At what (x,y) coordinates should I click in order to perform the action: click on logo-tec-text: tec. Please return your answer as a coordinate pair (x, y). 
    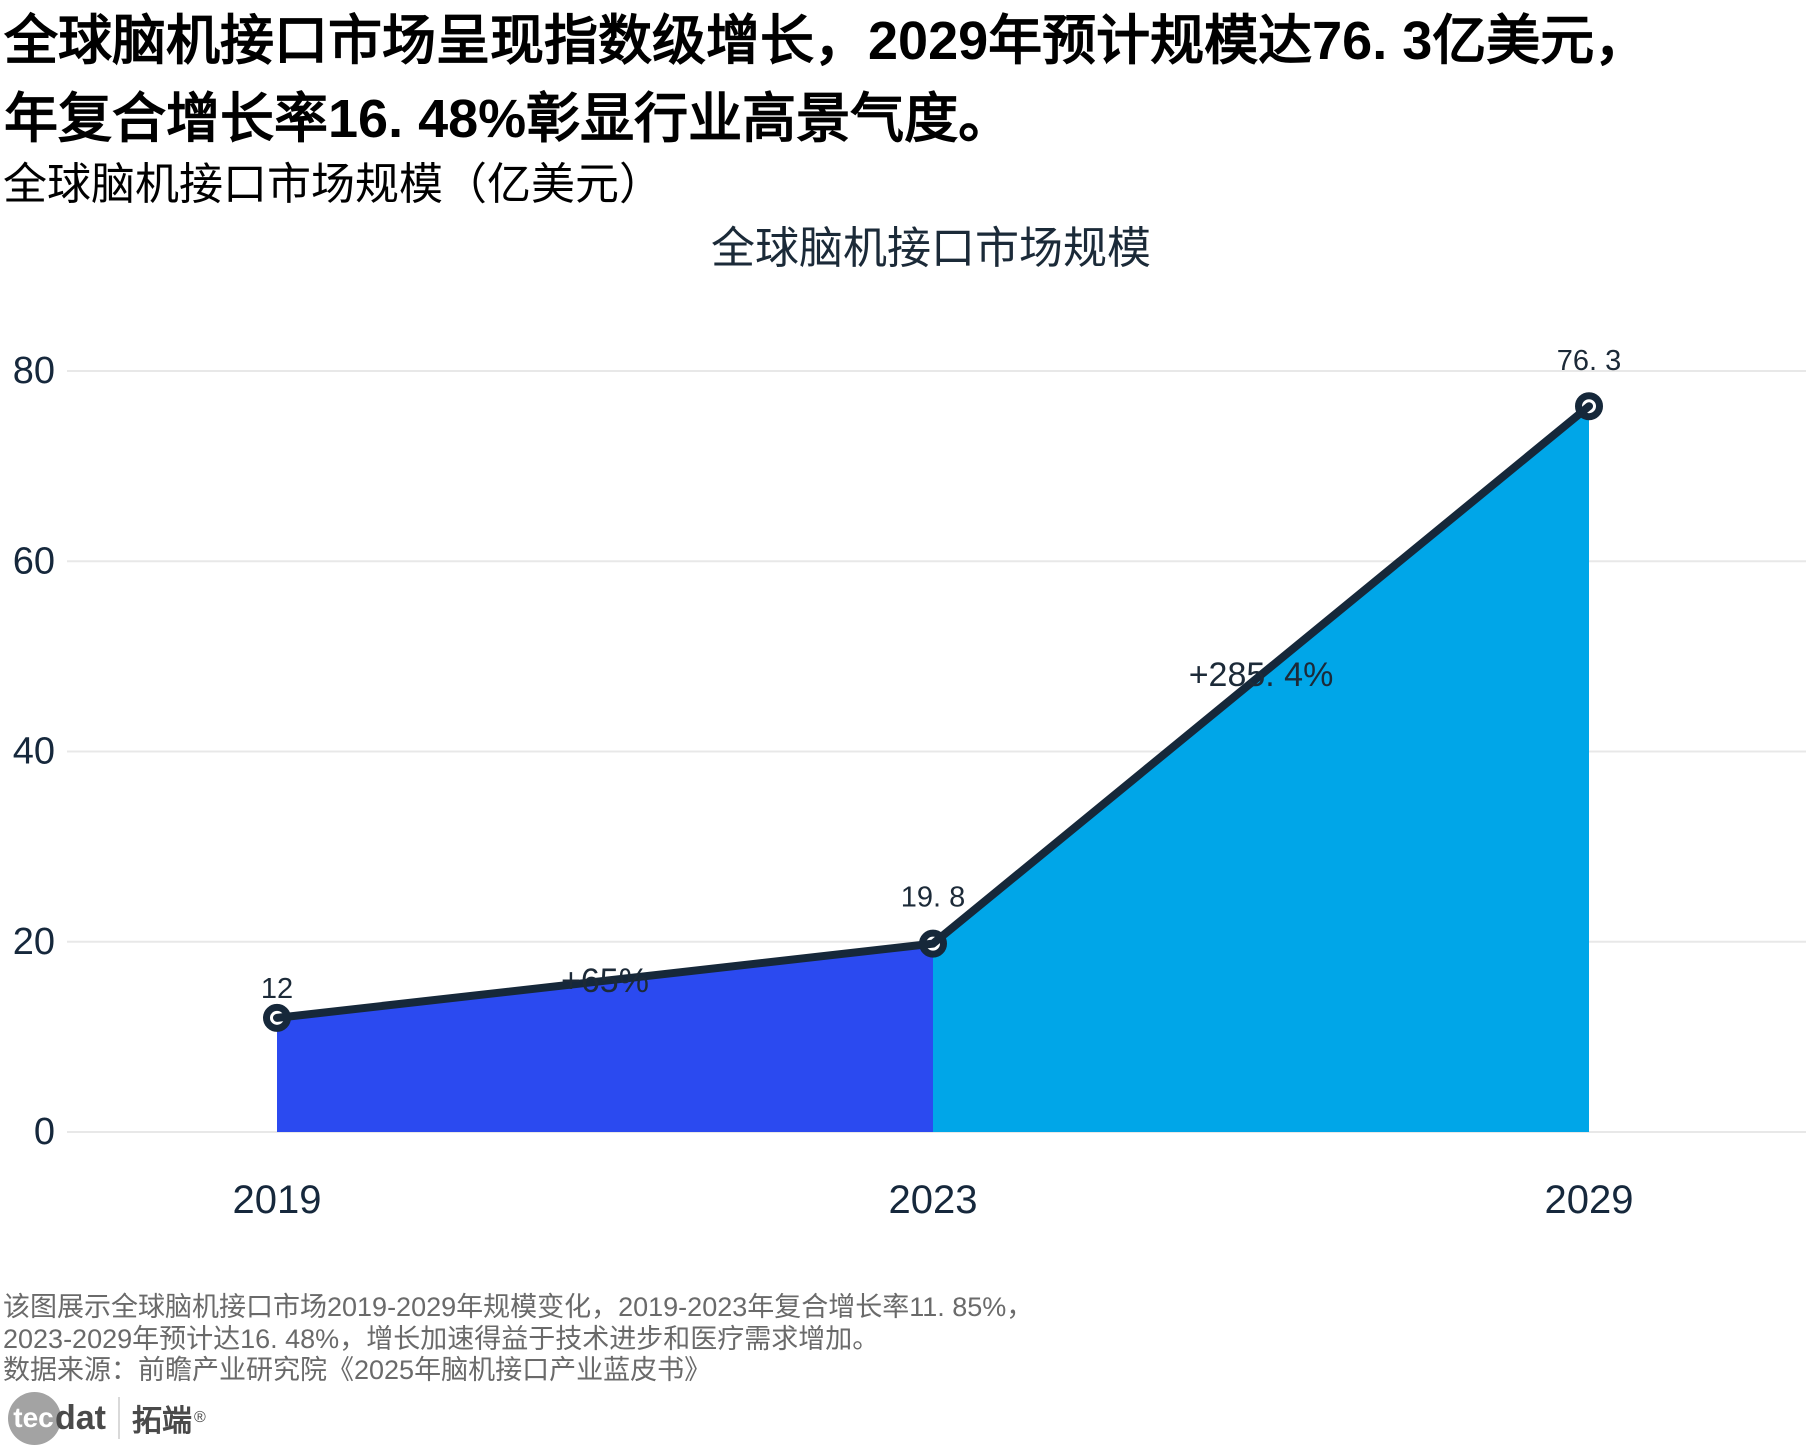
    Looking at the image, I should click on (33, 1417).